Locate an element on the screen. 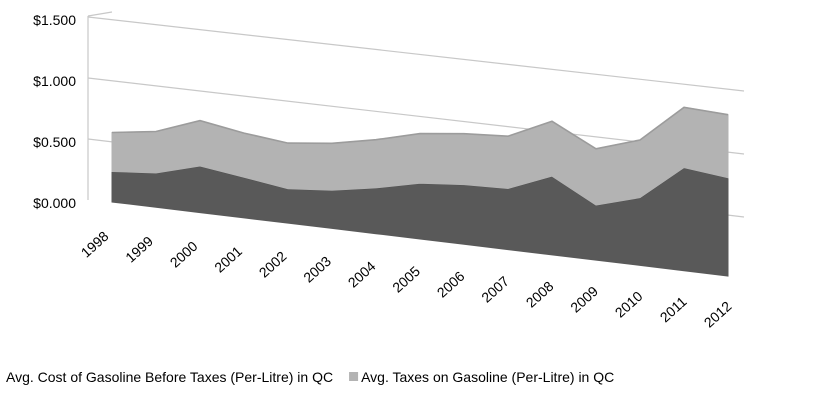 The image size is (824, 398). y-tick-label: $0.000 is located at coordinates (54, 203).